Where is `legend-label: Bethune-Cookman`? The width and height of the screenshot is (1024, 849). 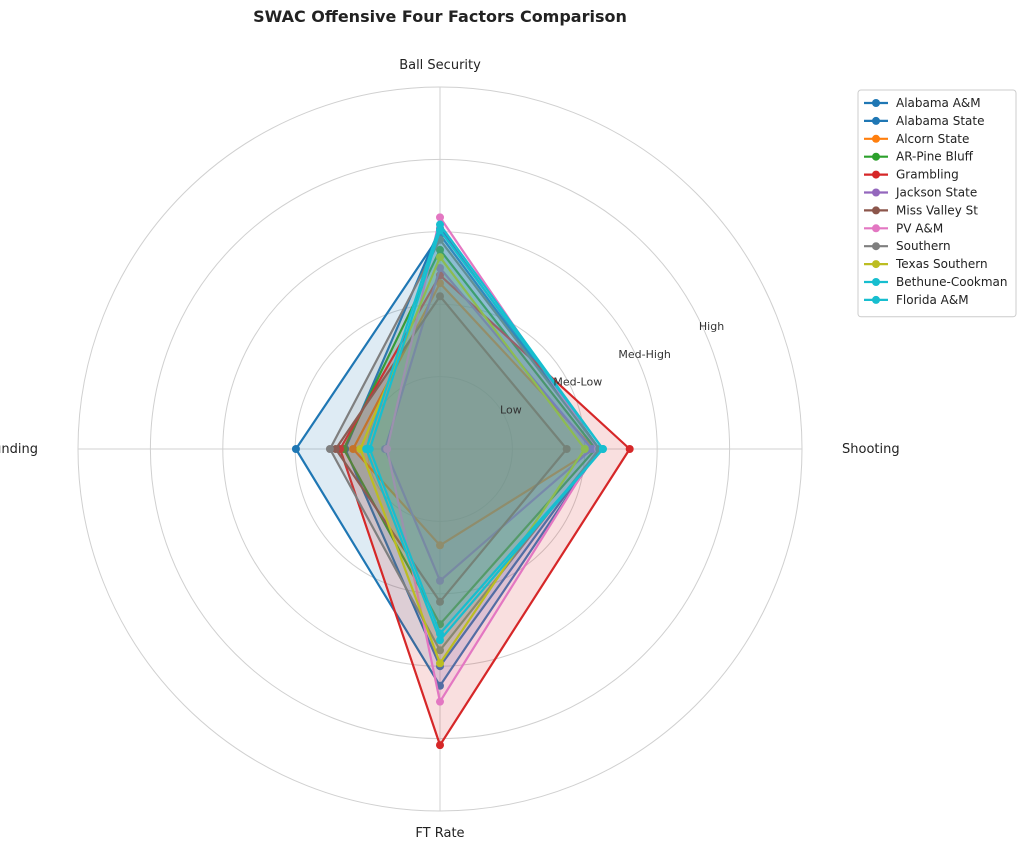 legend-label: Bethune-Cookman is located at coordinates (952, 282).